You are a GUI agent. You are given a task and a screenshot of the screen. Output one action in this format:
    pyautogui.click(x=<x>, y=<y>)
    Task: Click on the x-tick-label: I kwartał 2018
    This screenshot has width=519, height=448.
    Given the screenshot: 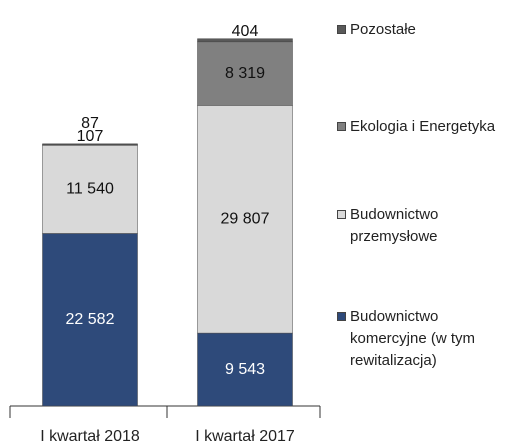 What is the action you would take?
    pyautogui.click(x=90, y=436)
    